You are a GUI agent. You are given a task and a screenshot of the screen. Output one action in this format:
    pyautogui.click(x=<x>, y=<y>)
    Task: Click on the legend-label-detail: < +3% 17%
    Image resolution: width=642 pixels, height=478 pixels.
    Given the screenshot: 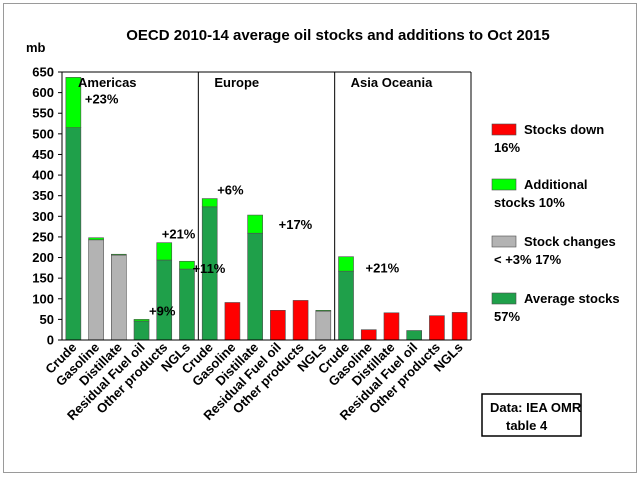 What is the action you would take?
    pyautogui.click(x=528, y=259)
    